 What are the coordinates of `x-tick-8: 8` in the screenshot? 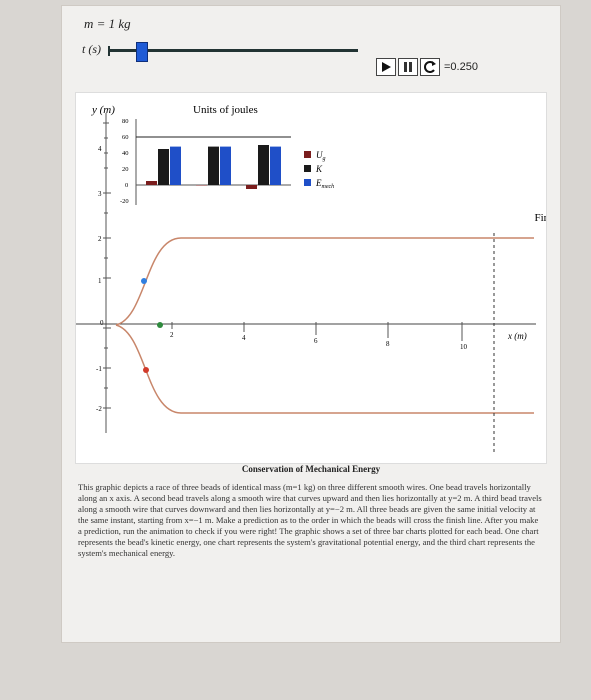 It's located at (388, 344).